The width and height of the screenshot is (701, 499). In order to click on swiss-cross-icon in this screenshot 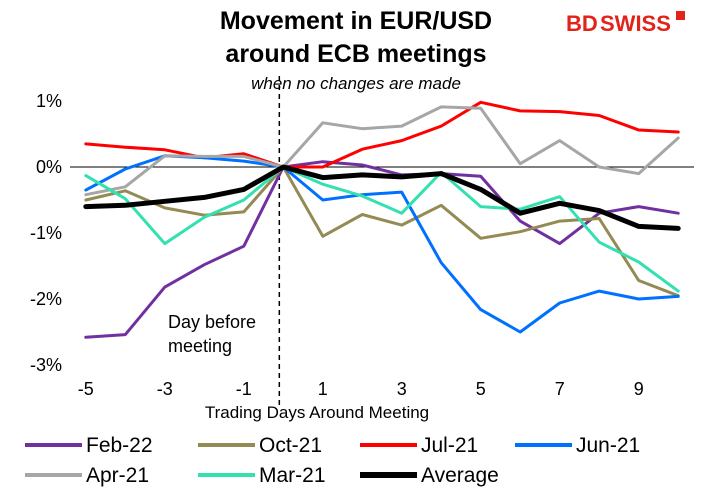, I will do `click(680, 15)`.